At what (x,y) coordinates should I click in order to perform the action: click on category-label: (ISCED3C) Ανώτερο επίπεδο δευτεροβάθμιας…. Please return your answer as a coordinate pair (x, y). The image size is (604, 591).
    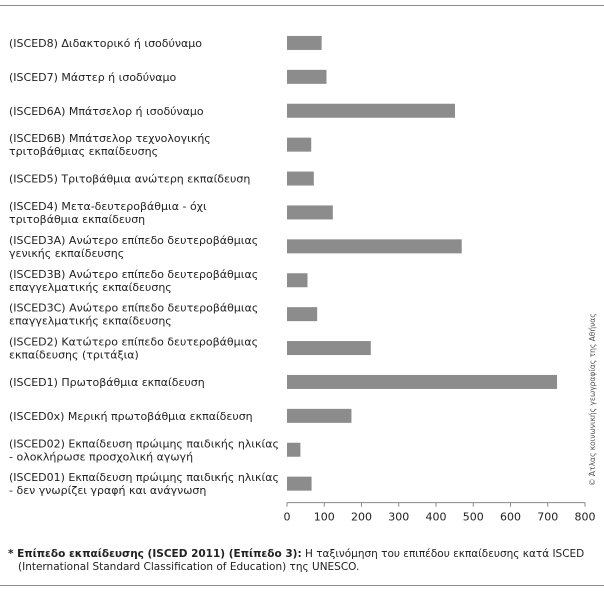
    Looking at the image, I should click on (133, 315).